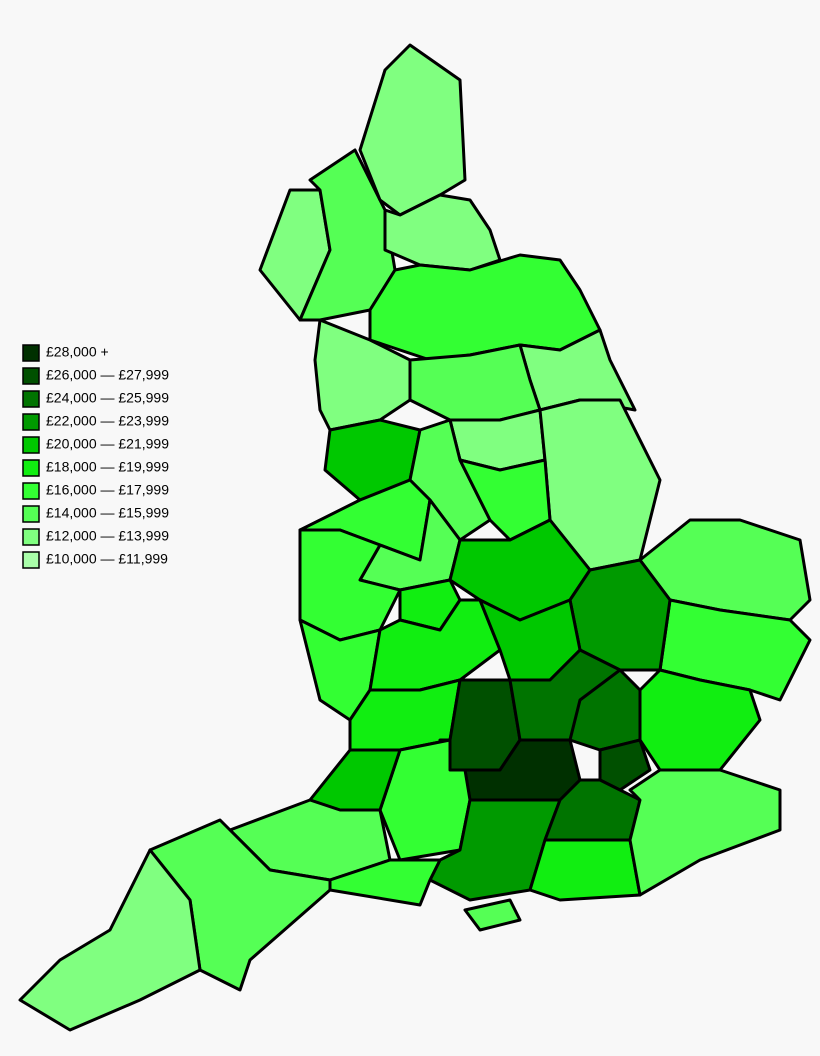  Describe the element at coordinates (107, 513) in the screenshot. I see `legend-label: £14,000 — £15,999` at that location.